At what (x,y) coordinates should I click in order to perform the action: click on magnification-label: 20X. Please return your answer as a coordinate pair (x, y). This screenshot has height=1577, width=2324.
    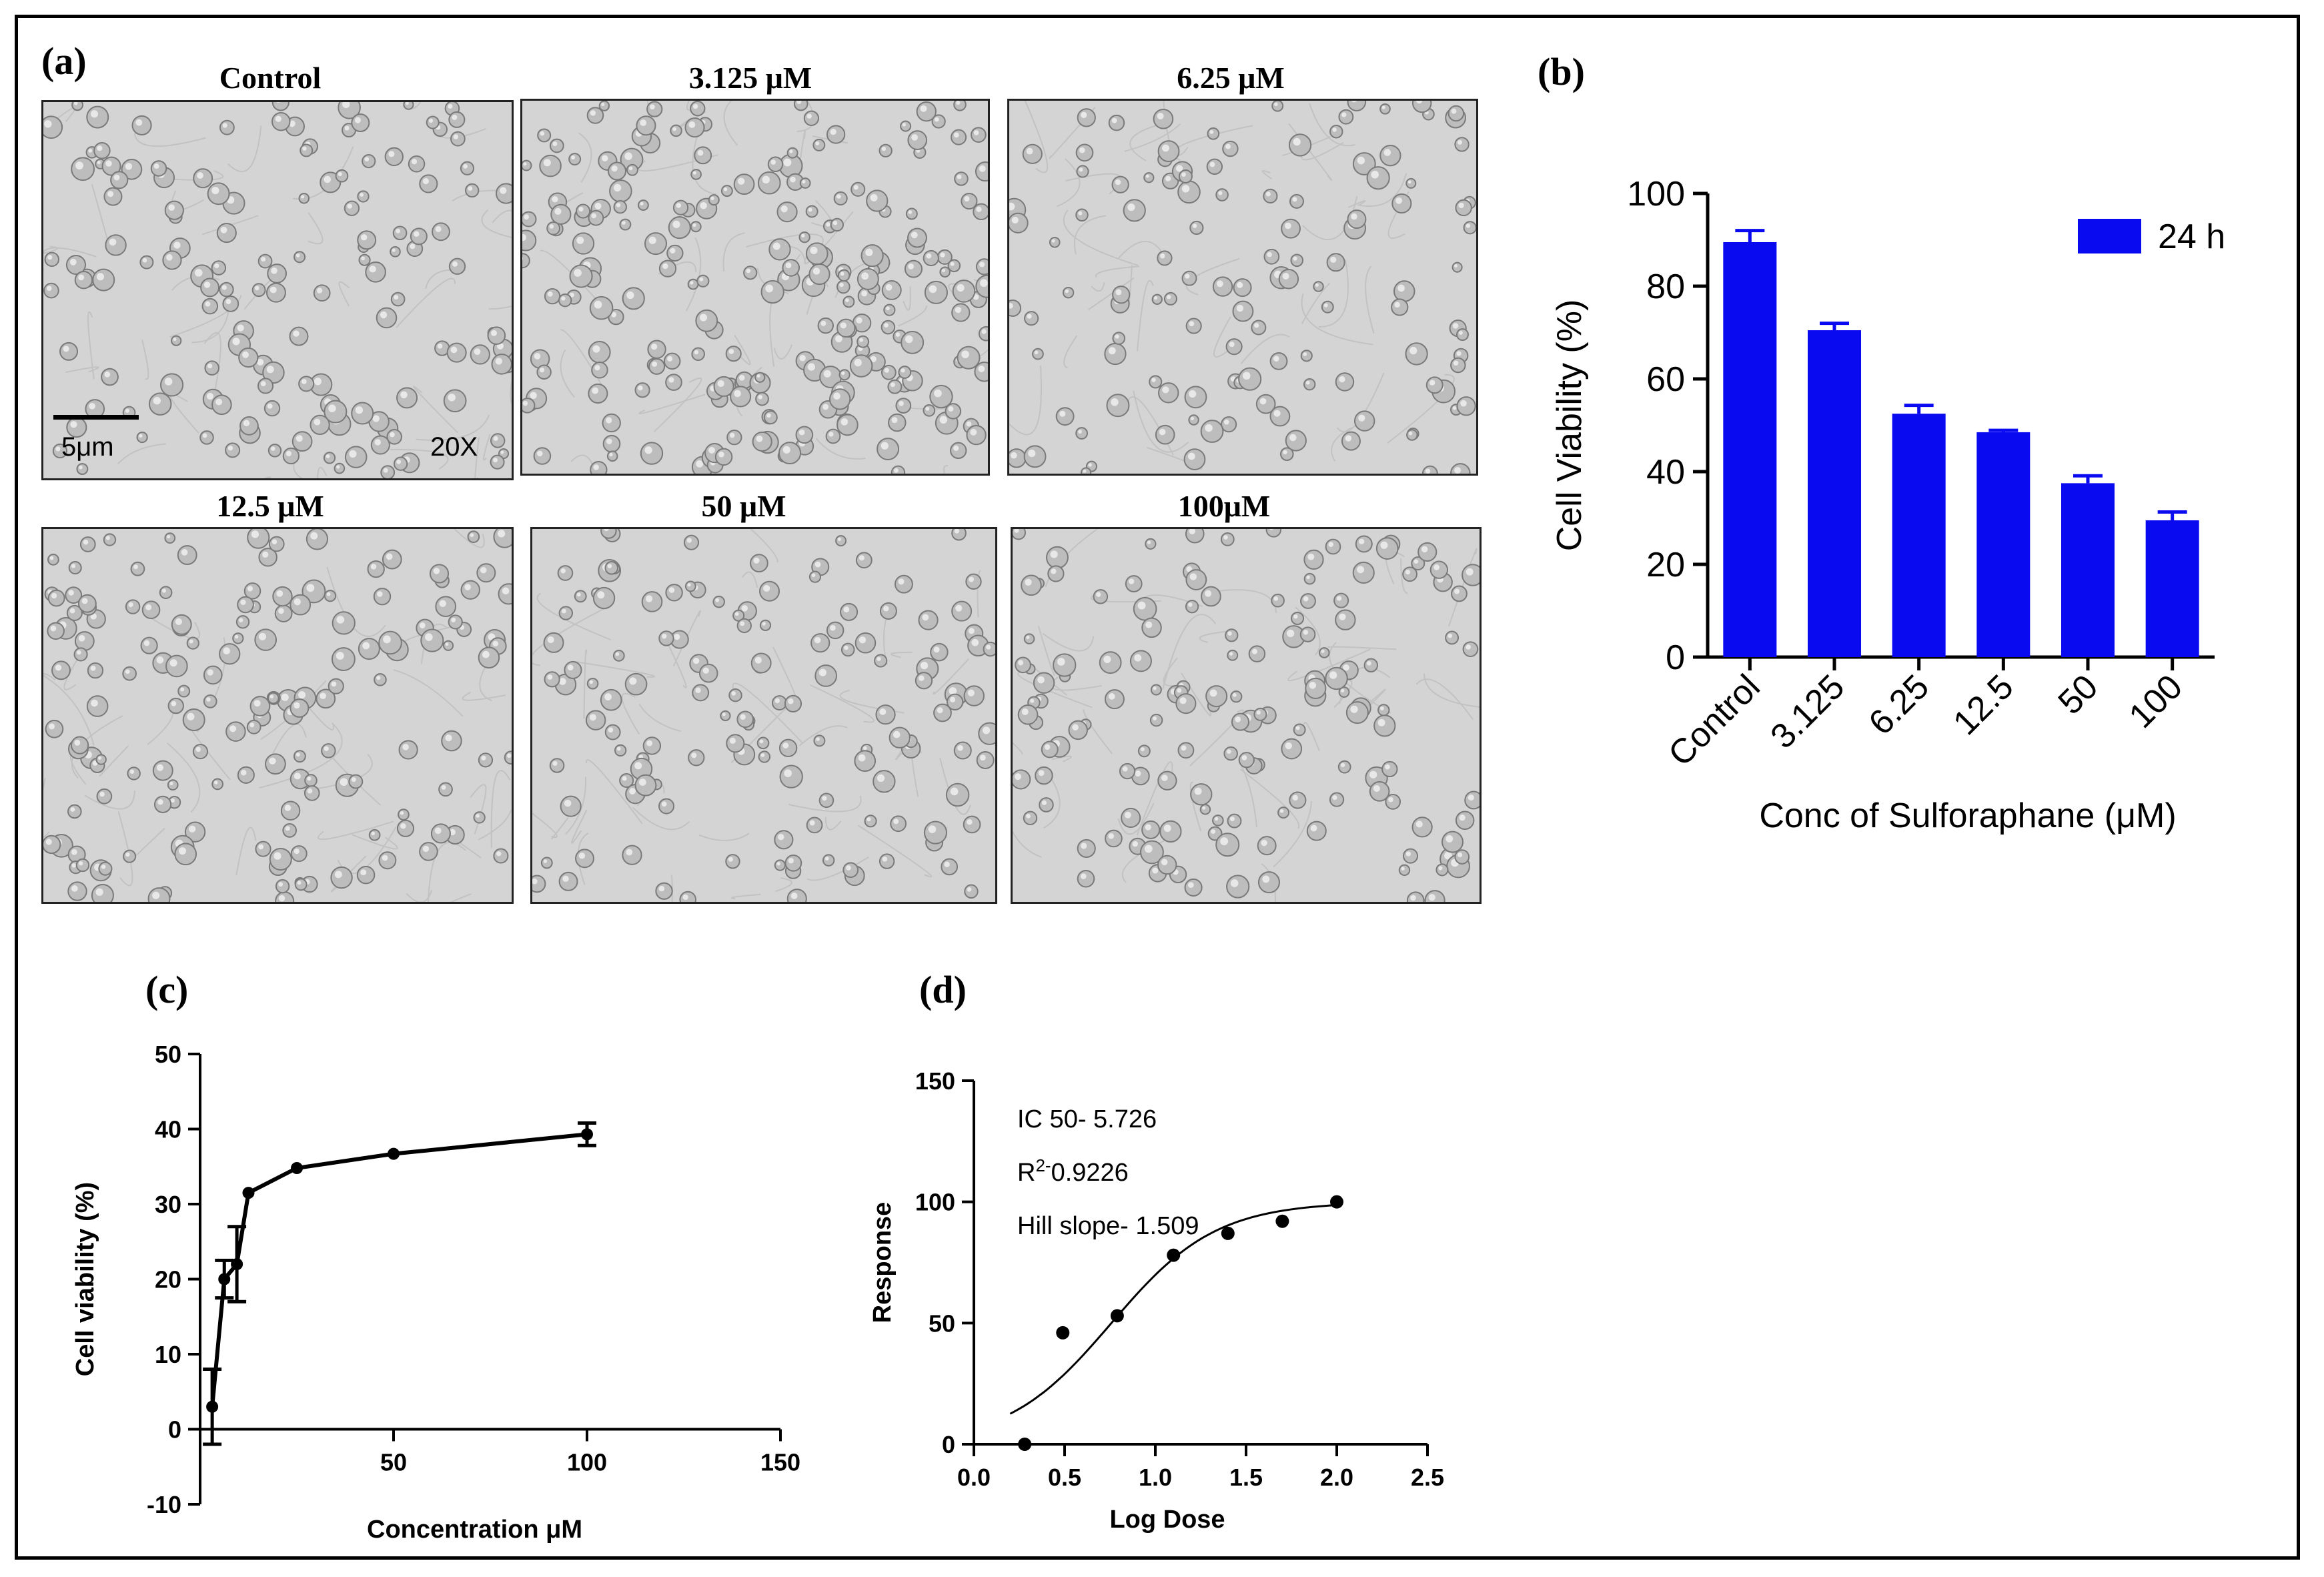
    Looking at the image, I should click on (454, 447).